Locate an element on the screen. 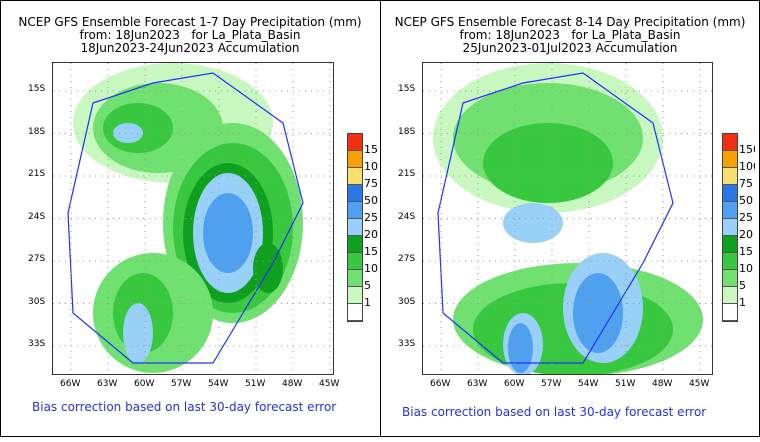  chart-subtitle2: 18Jun2023-24Jun2023 Accumulation is located at coordinates (190, 48).